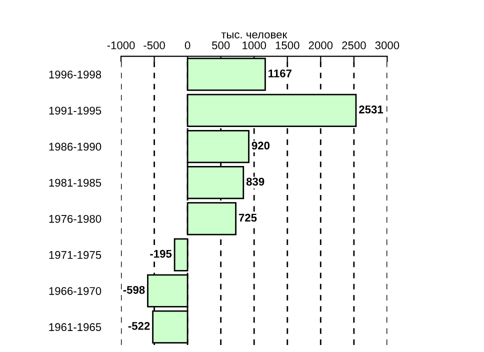 This screenshot has height=352, width=484. What do you see at coordinates (139, 326) in the screenshot?
I see `data-label: -522` at bounding box center [139, 326].